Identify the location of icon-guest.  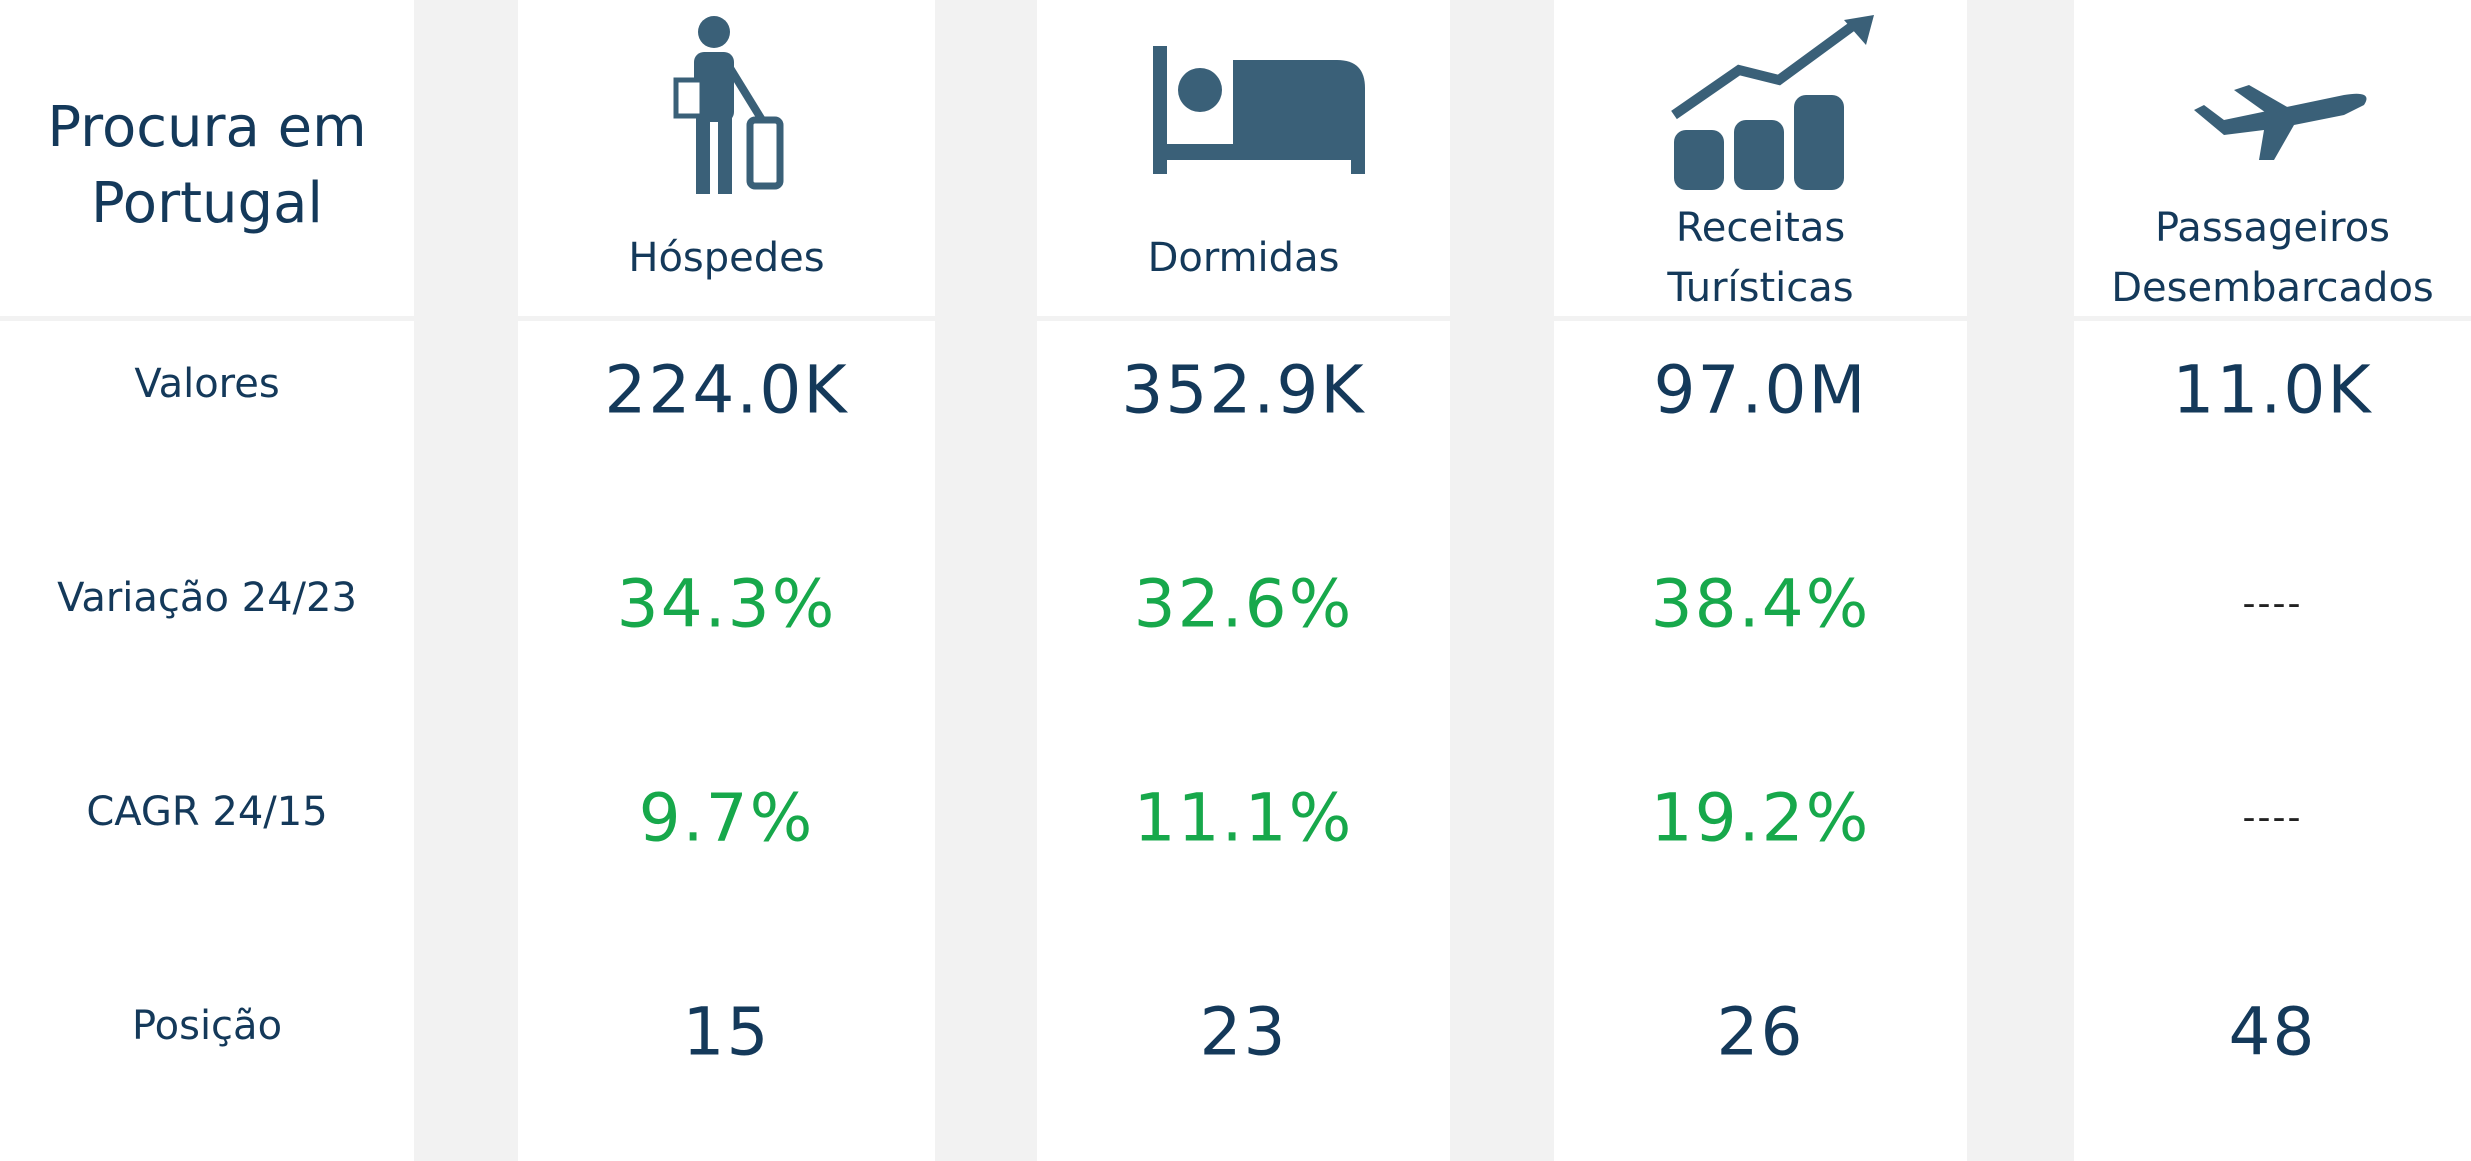
(728, 105).